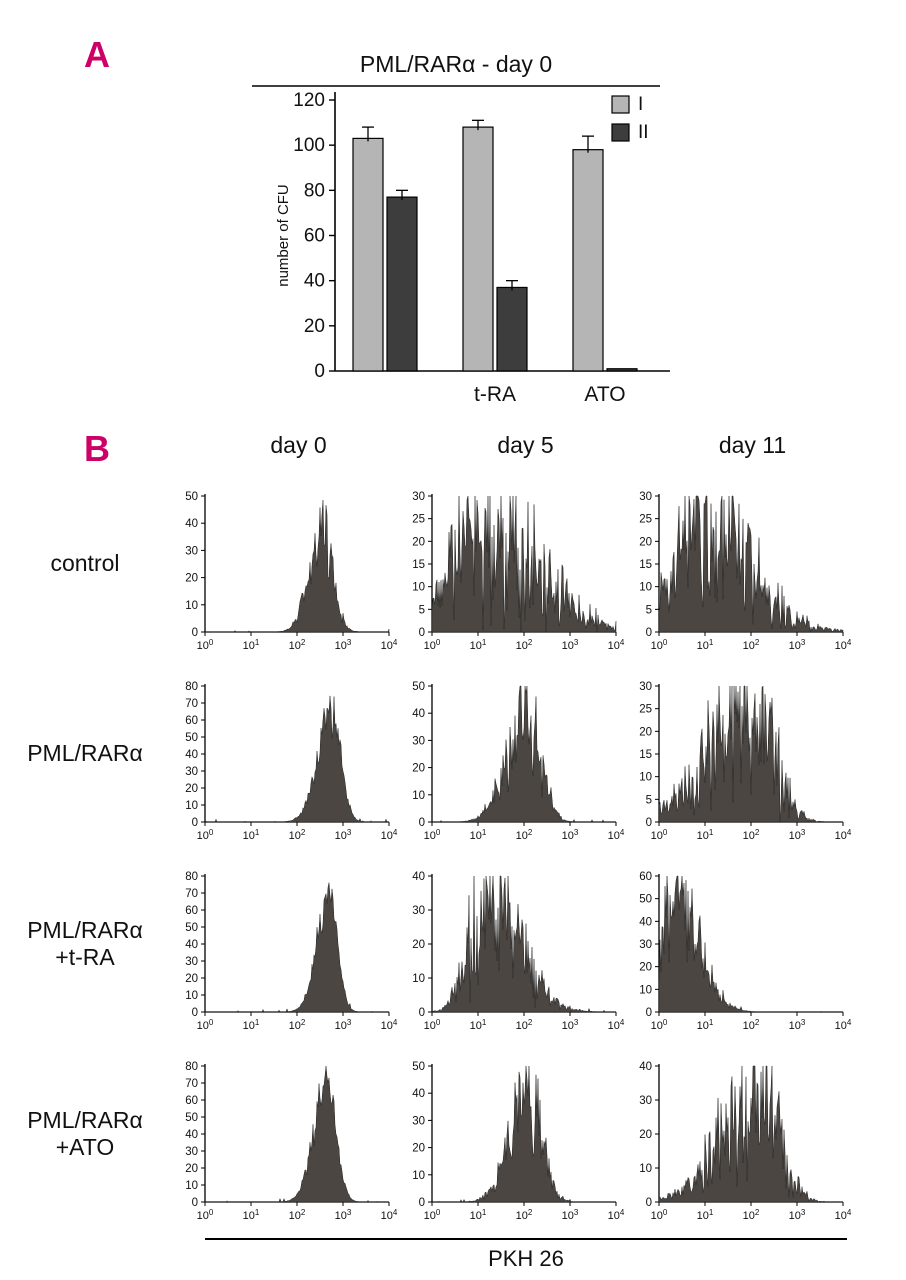 The width and height of the screenshot is (906, 1280). What do you see at coordinates (745, 571) in the screenshot?
I see `histogram-plot-r0-c2: 0 5 10 15 20 25 30 100 101 102 103 104` at bounding box center [745, 571].